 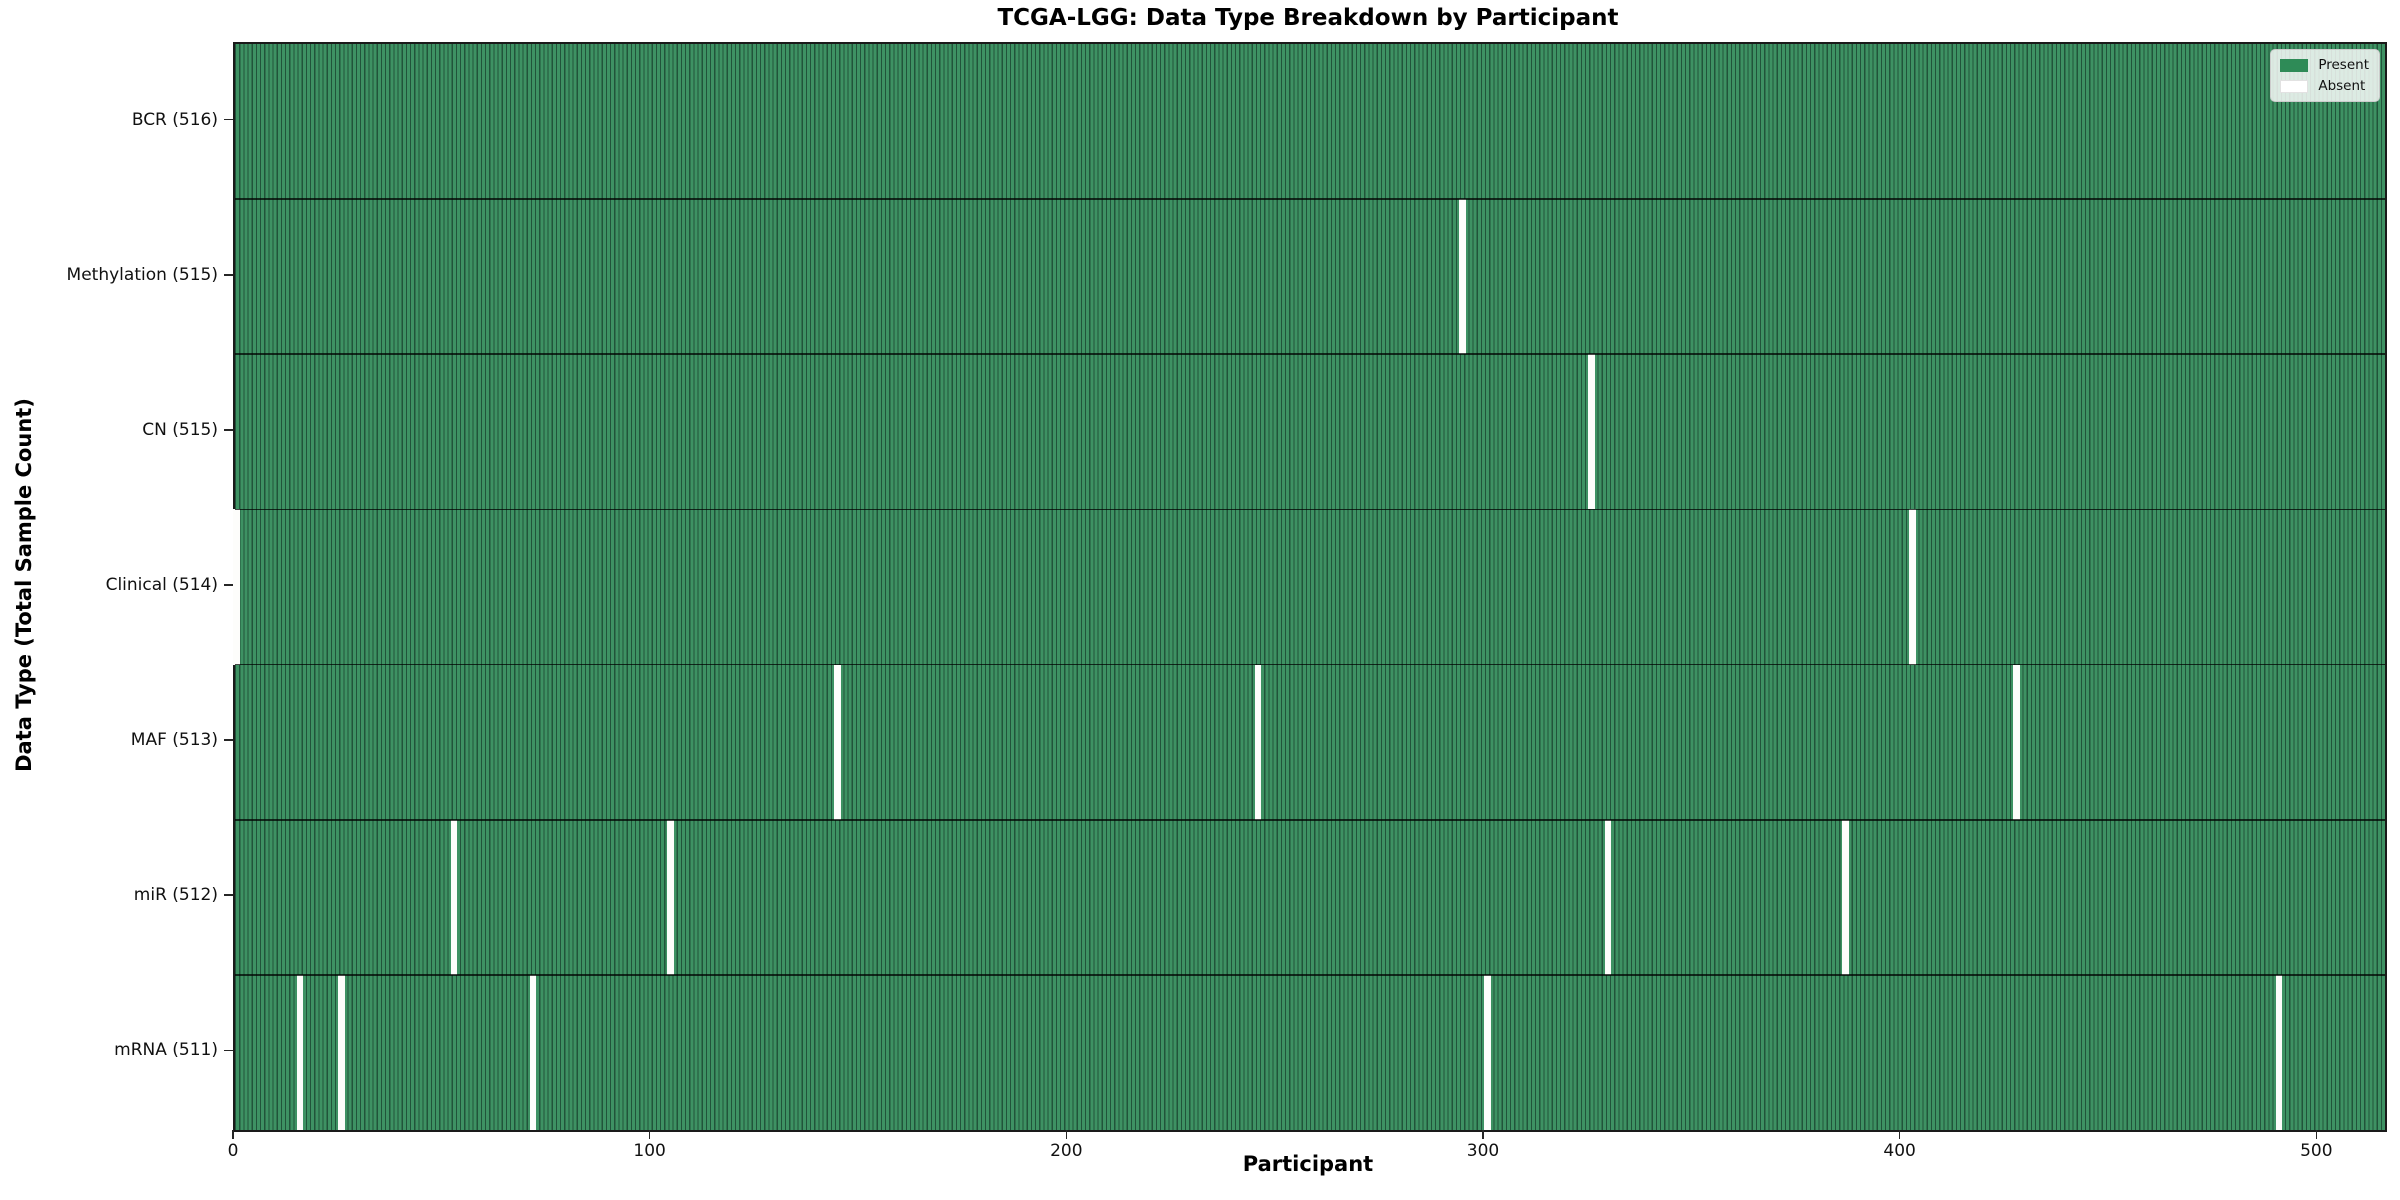 What do you see at coordinates (142, 274) in the screenshot?
I see `y-tick-label: Methylation (515)` at bounding box center [142, 274].